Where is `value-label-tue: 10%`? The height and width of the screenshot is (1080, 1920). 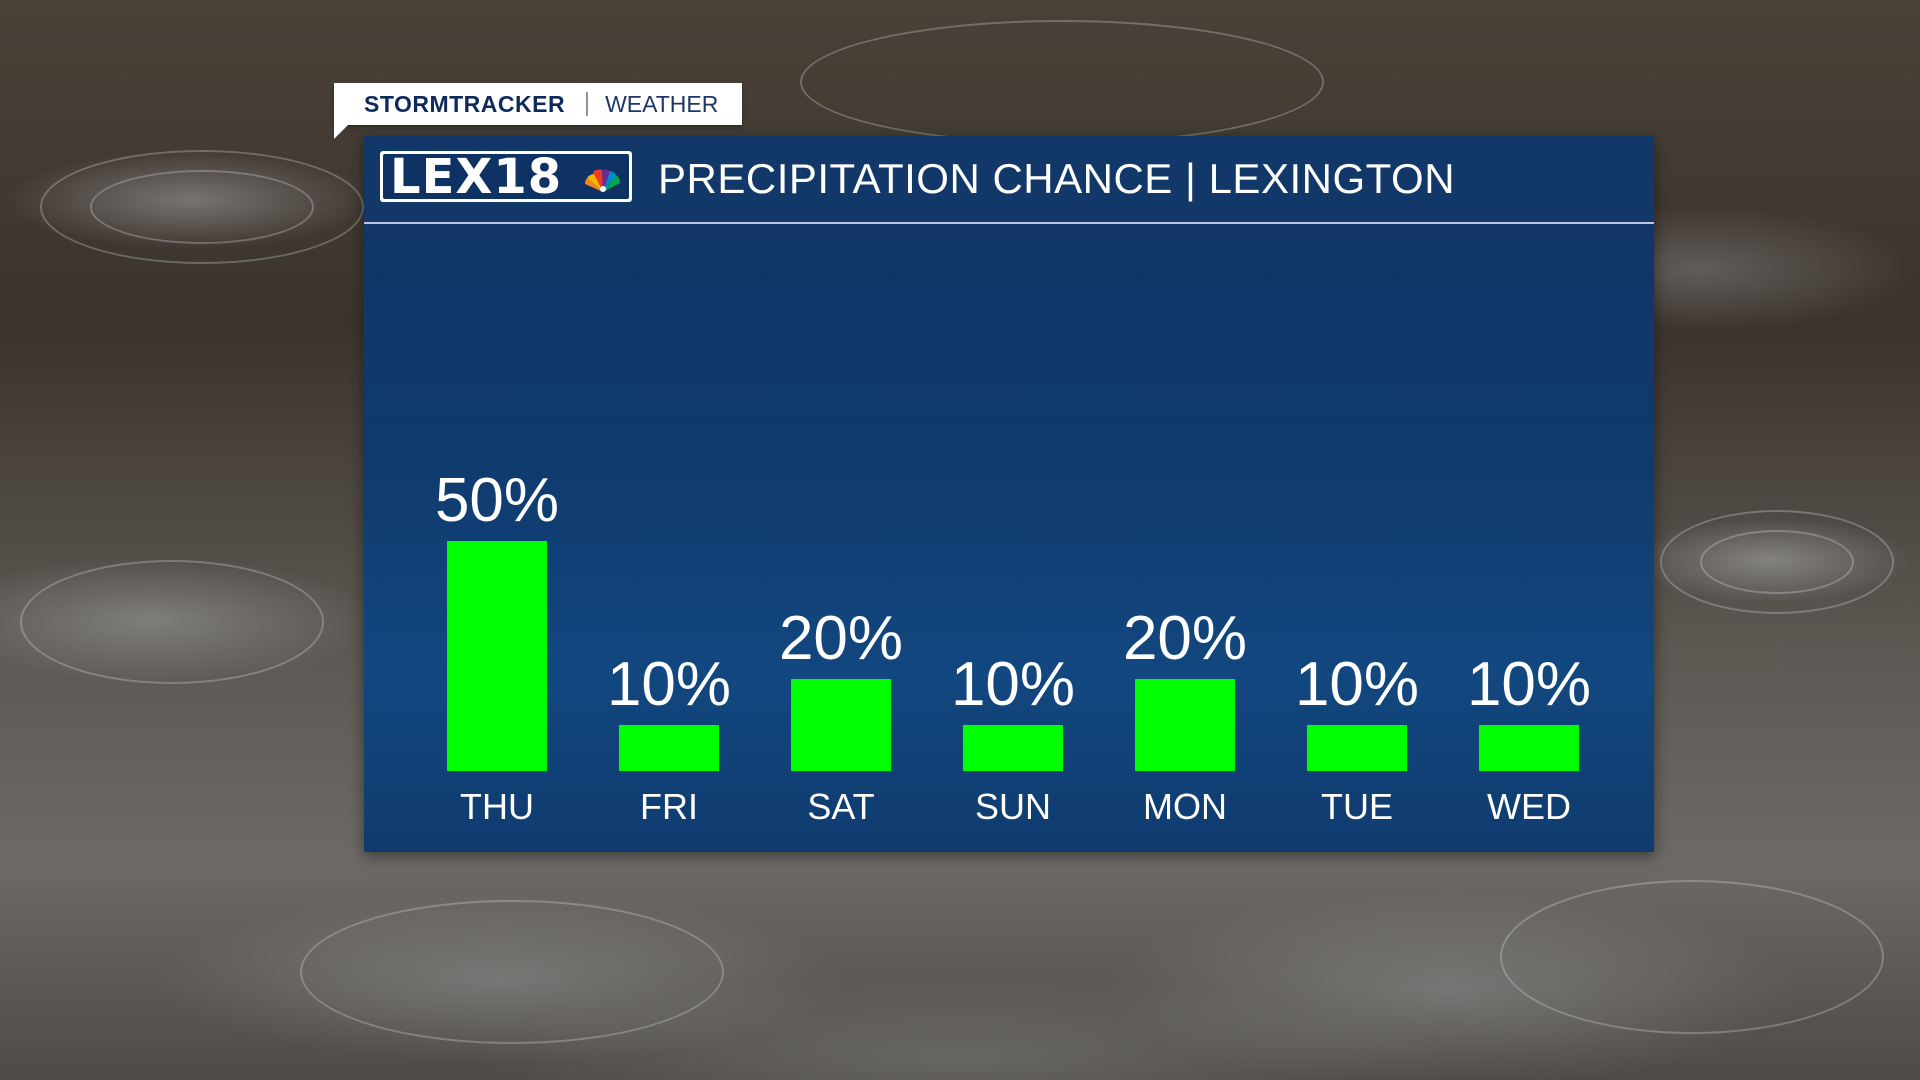 value-label-tue: 10% is located at coordinates (1357, 684).